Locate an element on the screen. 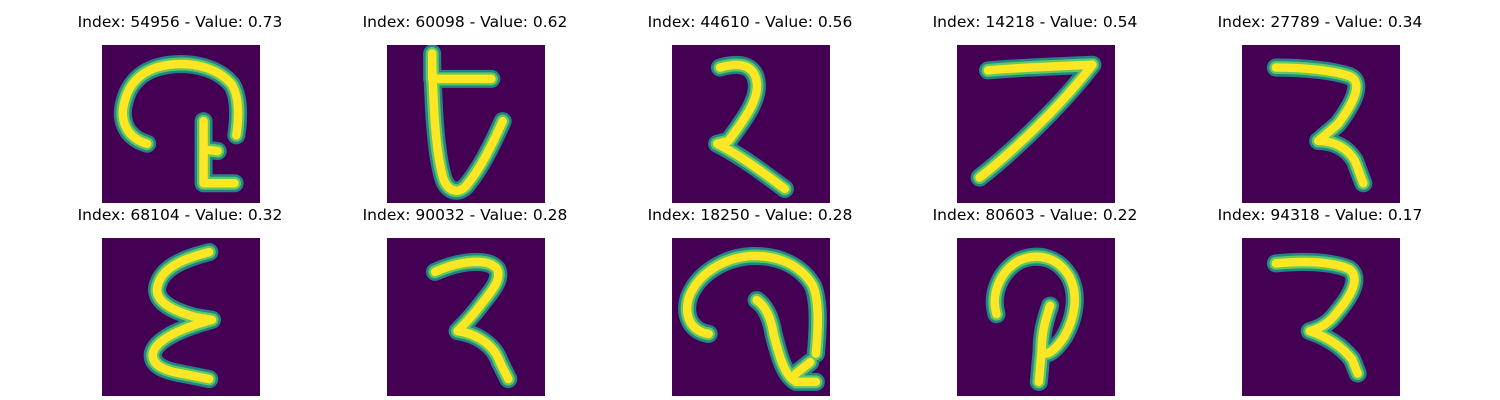 The width and height of the screenshot is (1500, 400). image-panel-5: Index: 27789 - Value: 0.34 is located at coordinates (1320, 107).